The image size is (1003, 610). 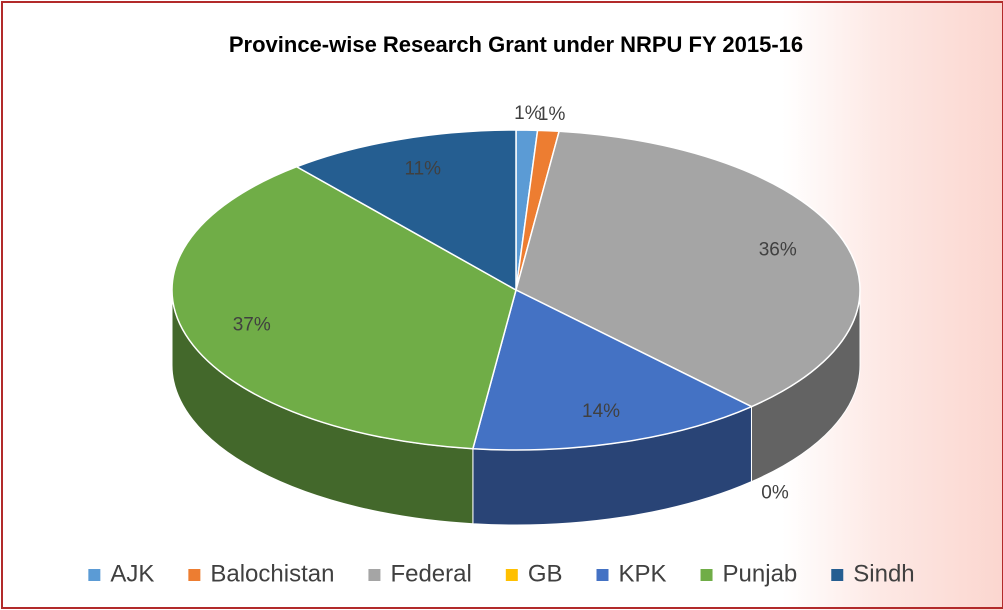 I want to click on data-label: 0%, so click(x=775, y=492).